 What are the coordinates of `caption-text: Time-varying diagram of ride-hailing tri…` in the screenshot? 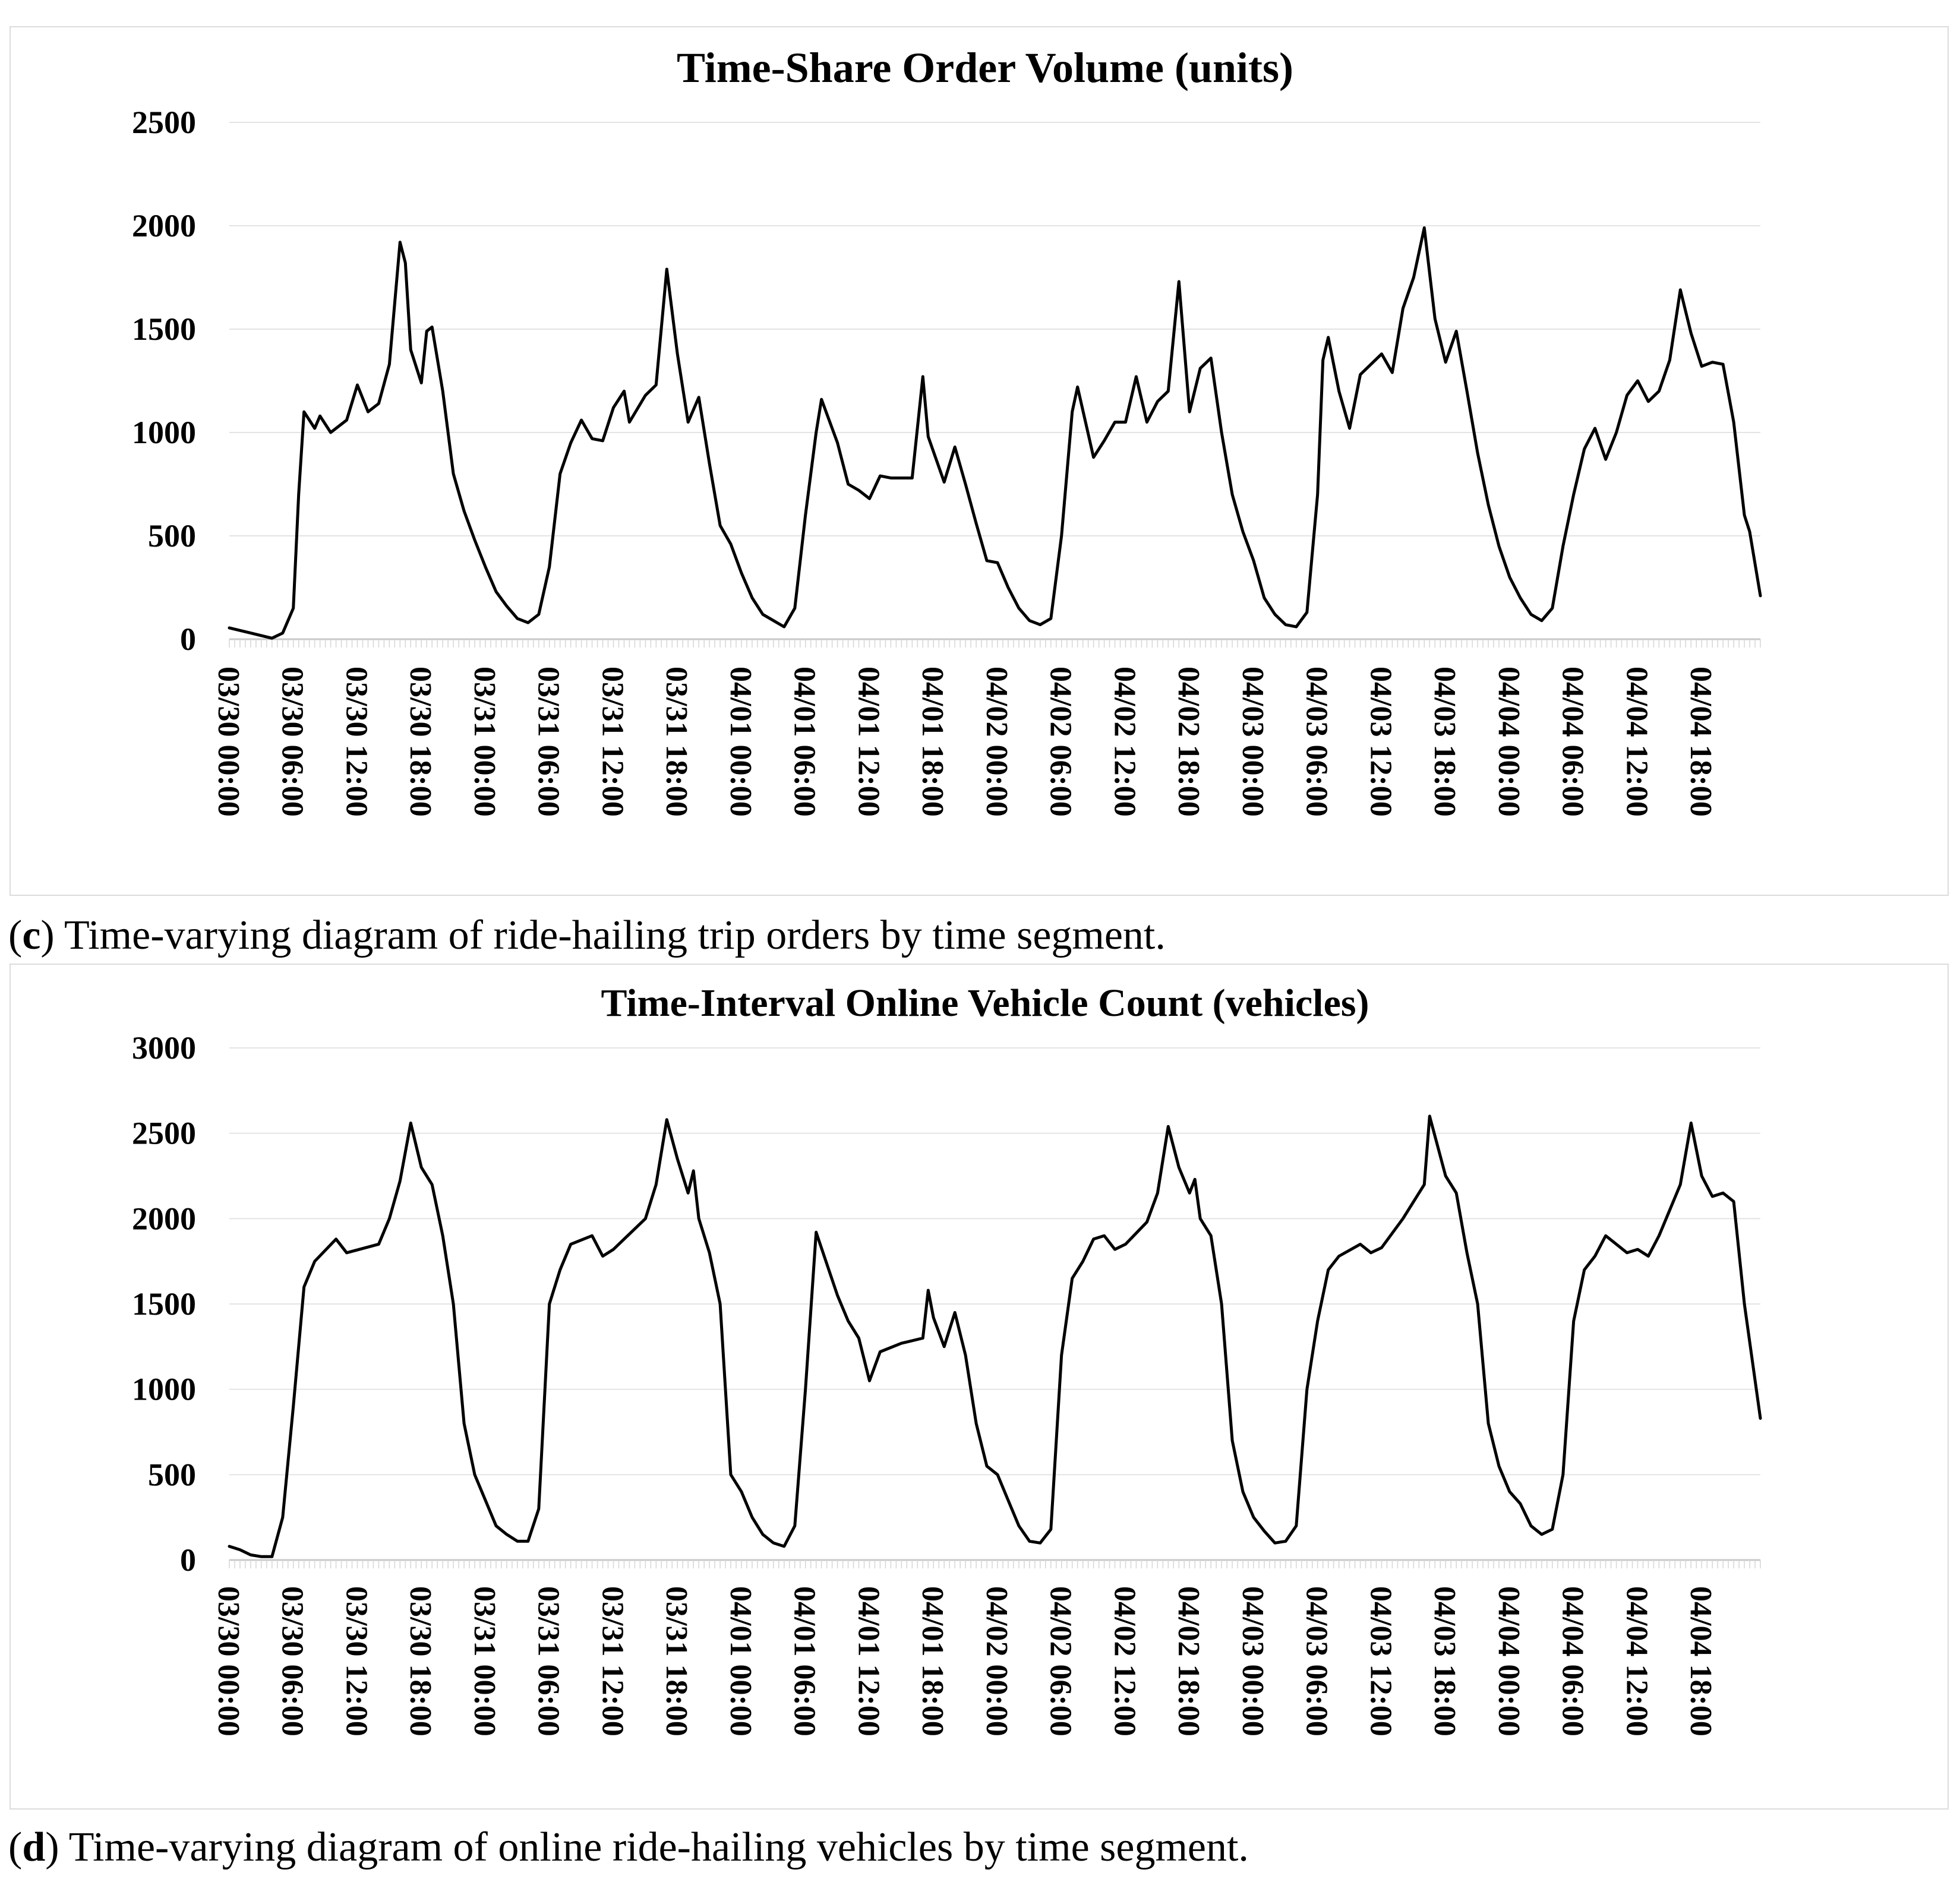 It's located at (615, 935).